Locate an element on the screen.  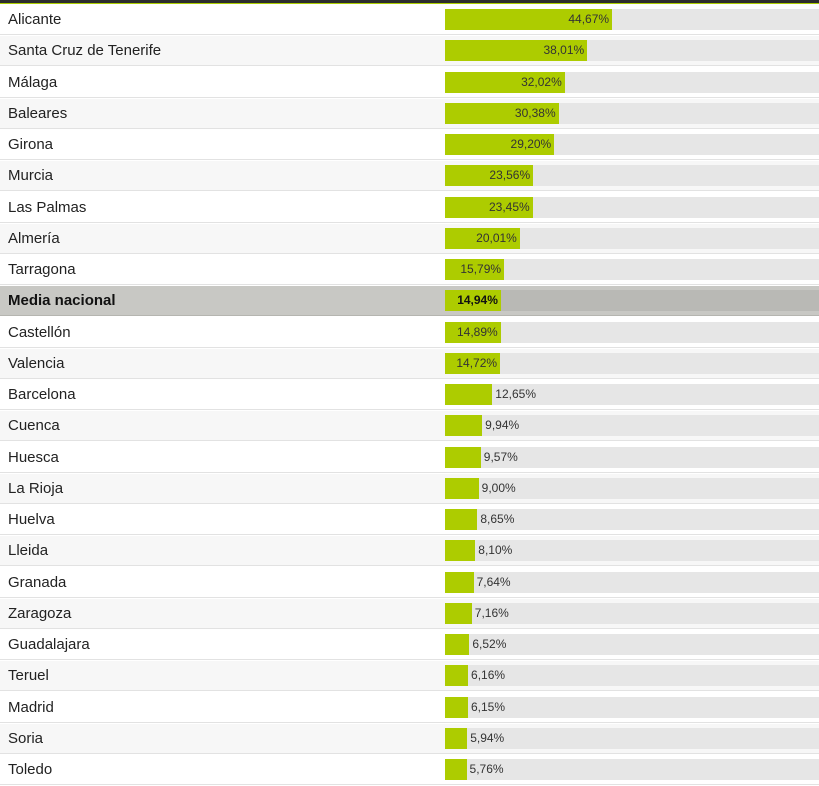
bar-track: 29,20% is located at coordinates (632, 144).